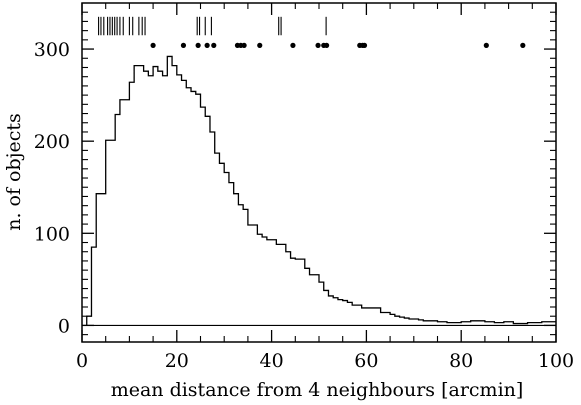 Image resolution: width=581 pixels, height=405 pixels. What do you see at coordinates (14, 172) in the screenshot?
I see `y-axis-title: n. of objects` at bounding box center [14, 172].